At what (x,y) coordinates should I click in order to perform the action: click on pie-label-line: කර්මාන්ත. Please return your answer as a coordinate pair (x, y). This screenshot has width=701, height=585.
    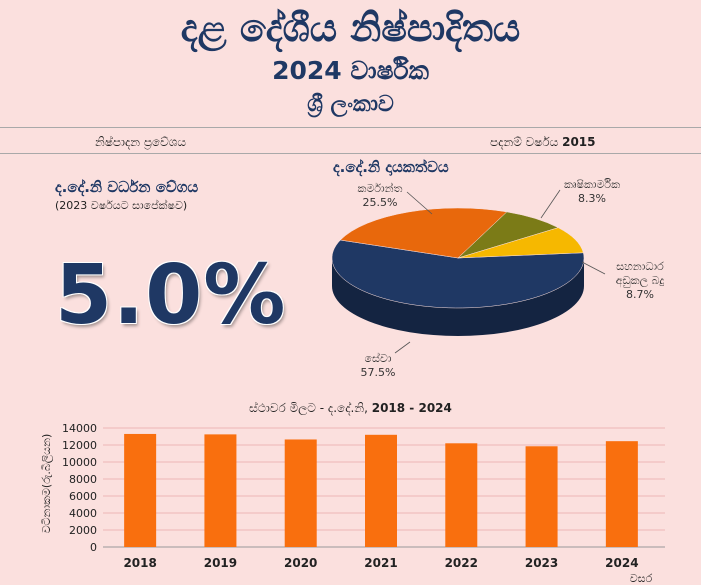
    Looking at the image, I should click on (380, 188).